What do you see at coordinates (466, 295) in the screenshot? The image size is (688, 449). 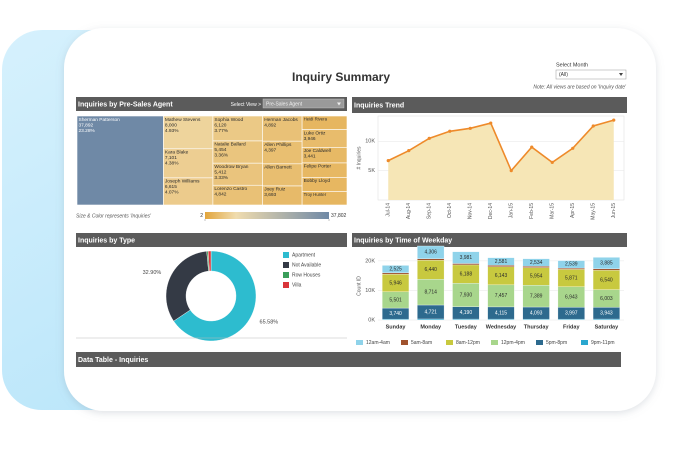 I see `segment-label: 7,930` at bounding box center [466, 295].